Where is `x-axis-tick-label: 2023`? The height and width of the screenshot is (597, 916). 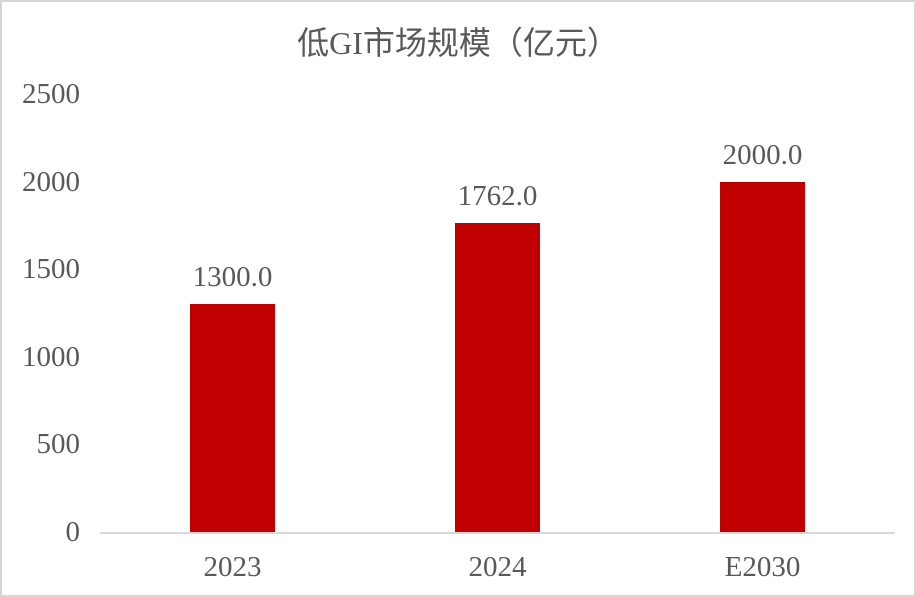
x-axis-tick-label: 2023 is located at coordinates (232, 567).